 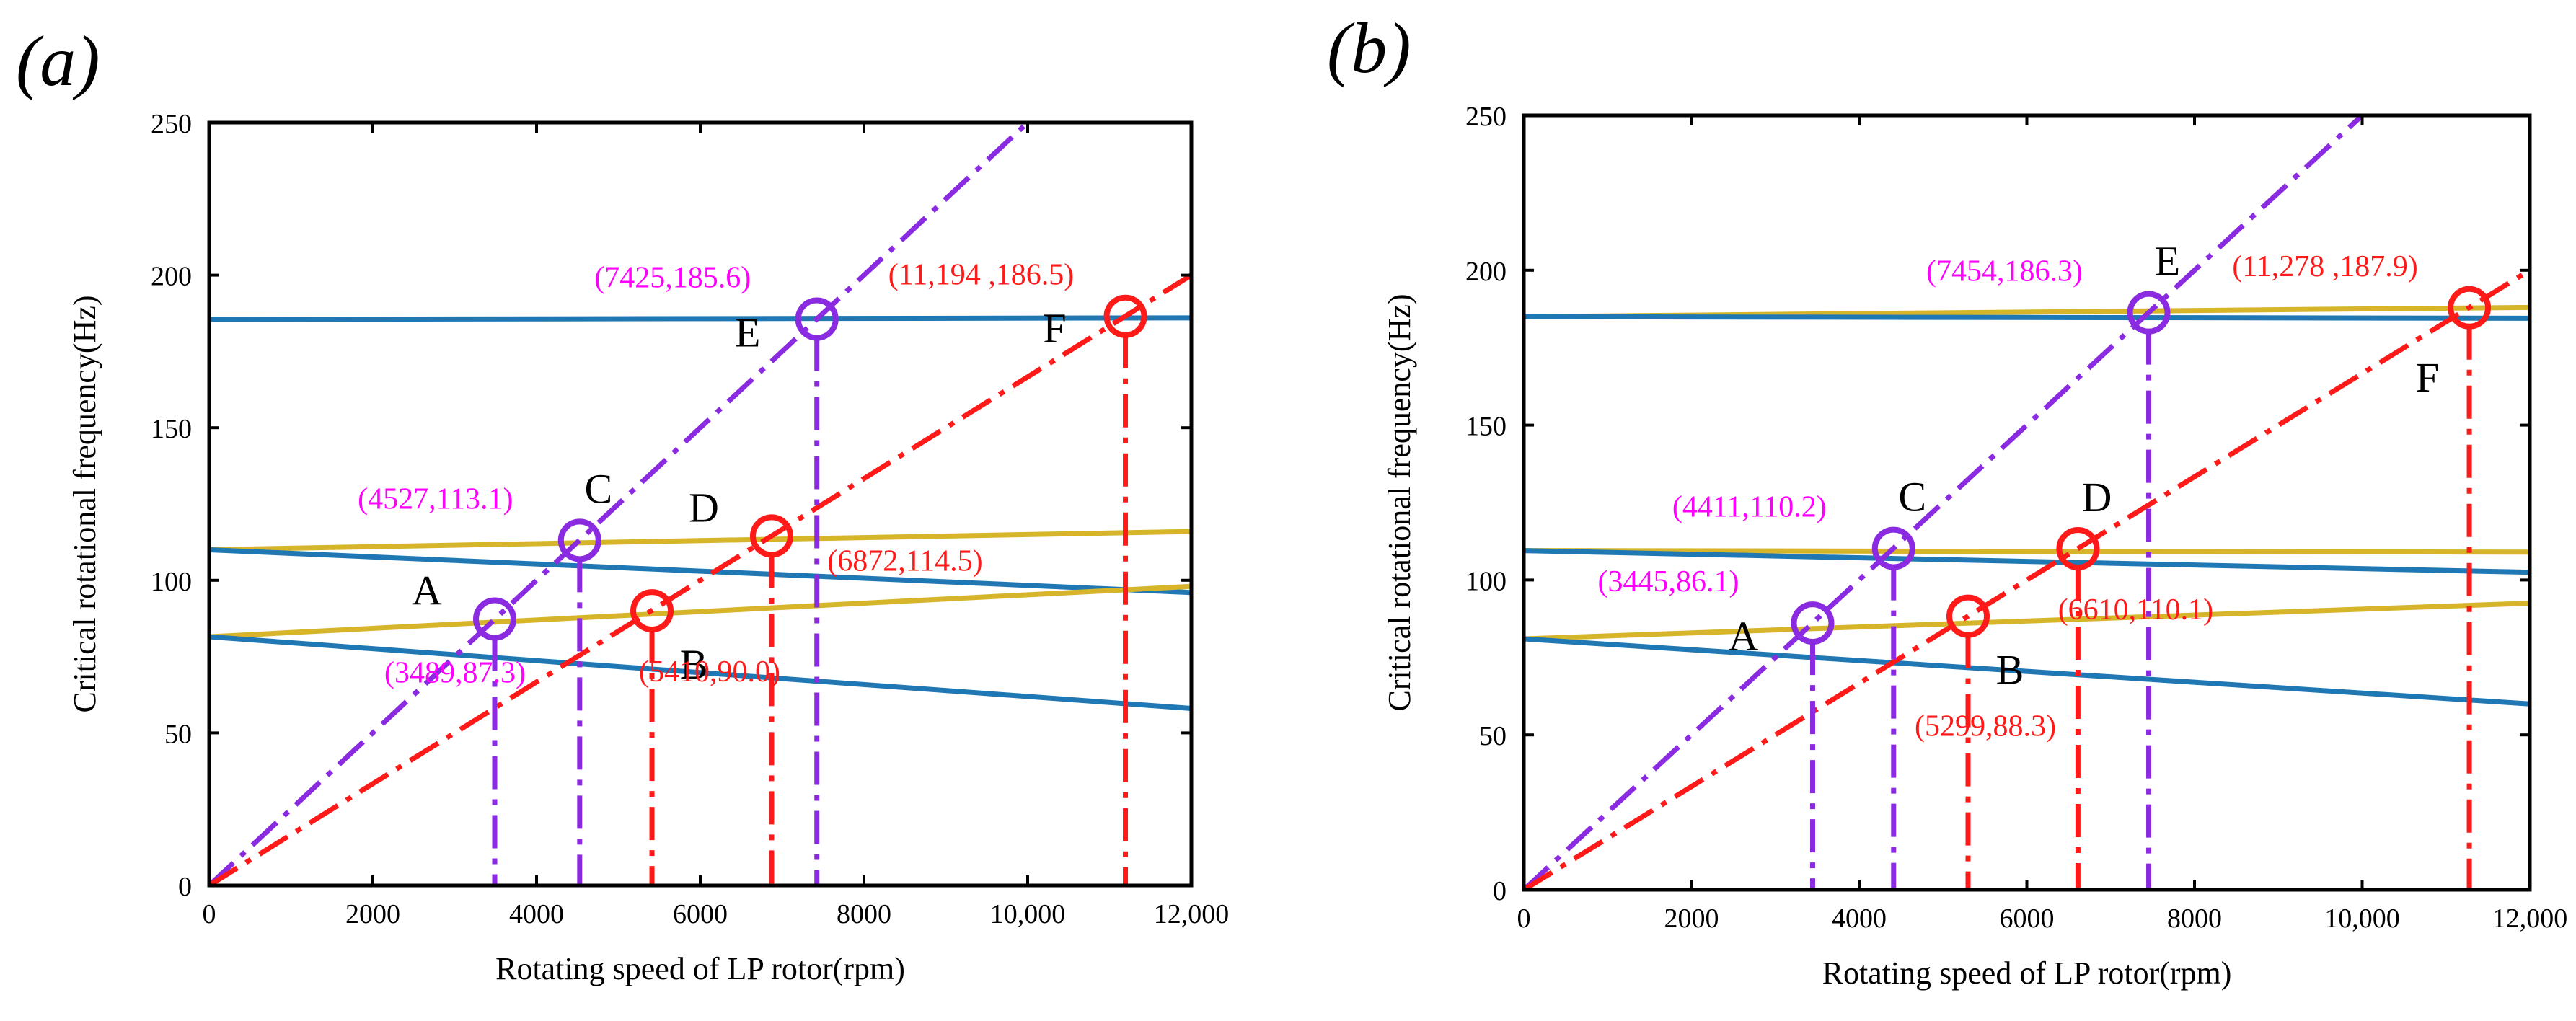 What do you see at coordinates (1985, 726) in the screenshot?
I see `point-coordinate-label: (5299,88.3)` at bounding box center [1985, 726].